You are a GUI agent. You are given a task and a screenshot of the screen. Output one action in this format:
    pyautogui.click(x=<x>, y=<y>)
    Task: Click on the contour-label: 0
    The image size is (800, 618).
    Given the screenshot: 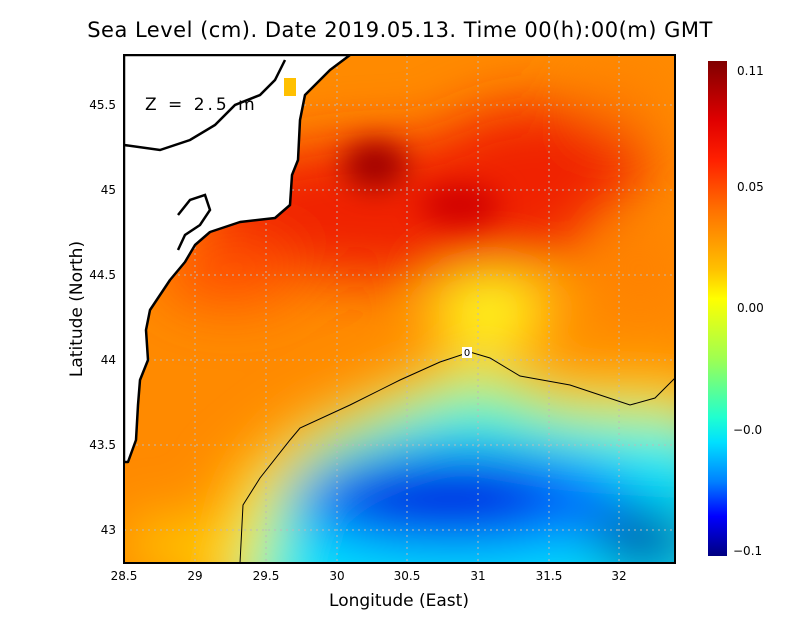 What is the action you would take?
    pyautogui.click(x=467, y=353)
    